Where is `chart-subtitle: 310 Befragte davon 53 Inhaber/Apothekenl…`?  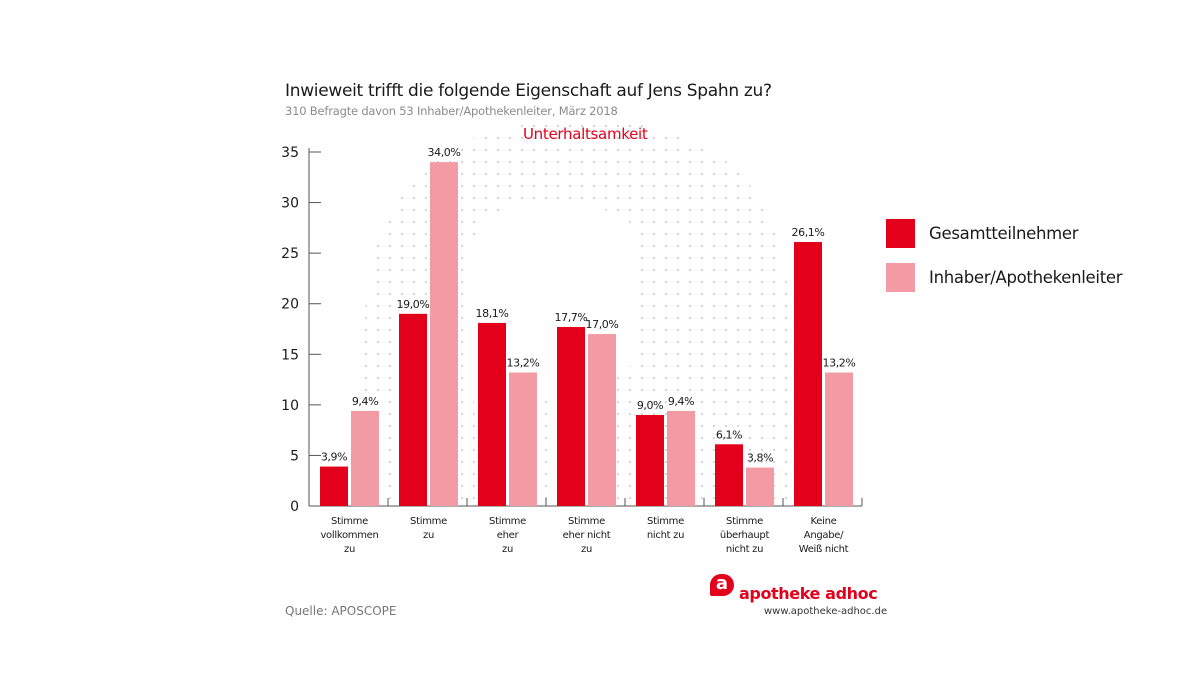
chart-subtitle: 310 Befragte davon 53 Inhaber/Apothekenl… is located at coordinates (451, 111).